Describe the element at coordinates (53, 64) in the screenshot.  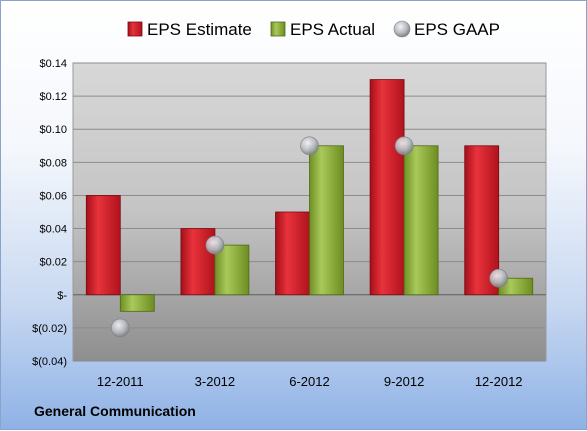
I see `y-tick-label: $0.14` at that location.